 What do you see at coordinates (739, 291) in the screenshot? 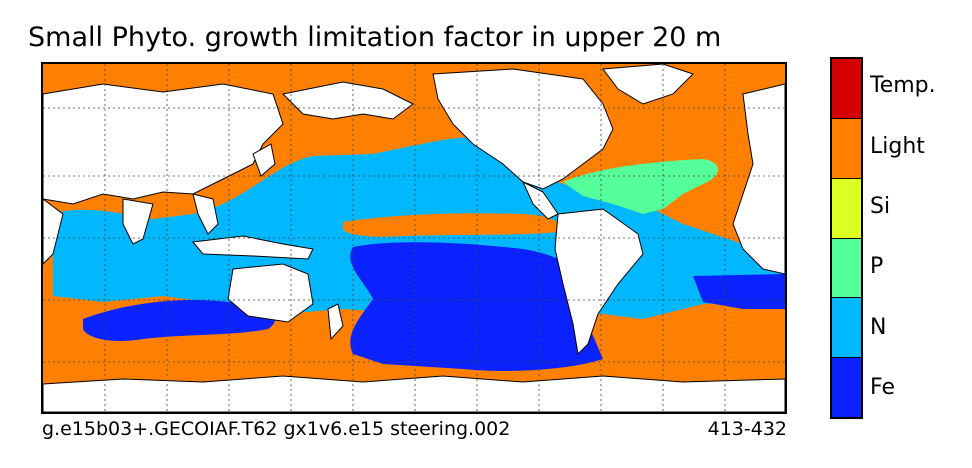
I see `fe-limited-region-southeast-atlantic` at bounding box center [739, 291].